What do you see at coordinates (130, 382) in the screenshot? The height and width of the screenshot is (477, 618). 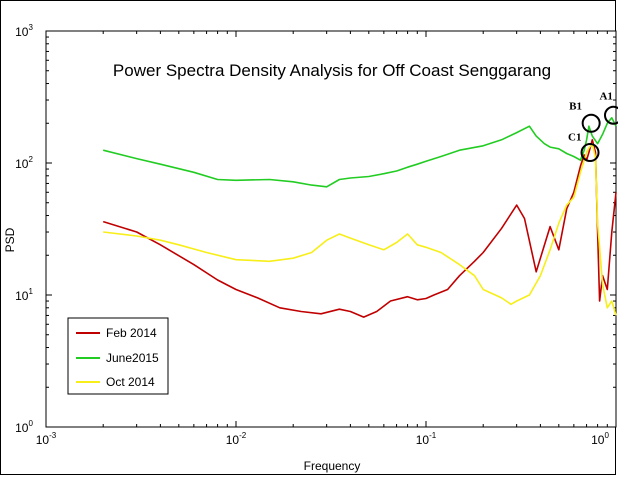 I see `legend-label-2: Oct 2014` at bounding box center [130, 382].